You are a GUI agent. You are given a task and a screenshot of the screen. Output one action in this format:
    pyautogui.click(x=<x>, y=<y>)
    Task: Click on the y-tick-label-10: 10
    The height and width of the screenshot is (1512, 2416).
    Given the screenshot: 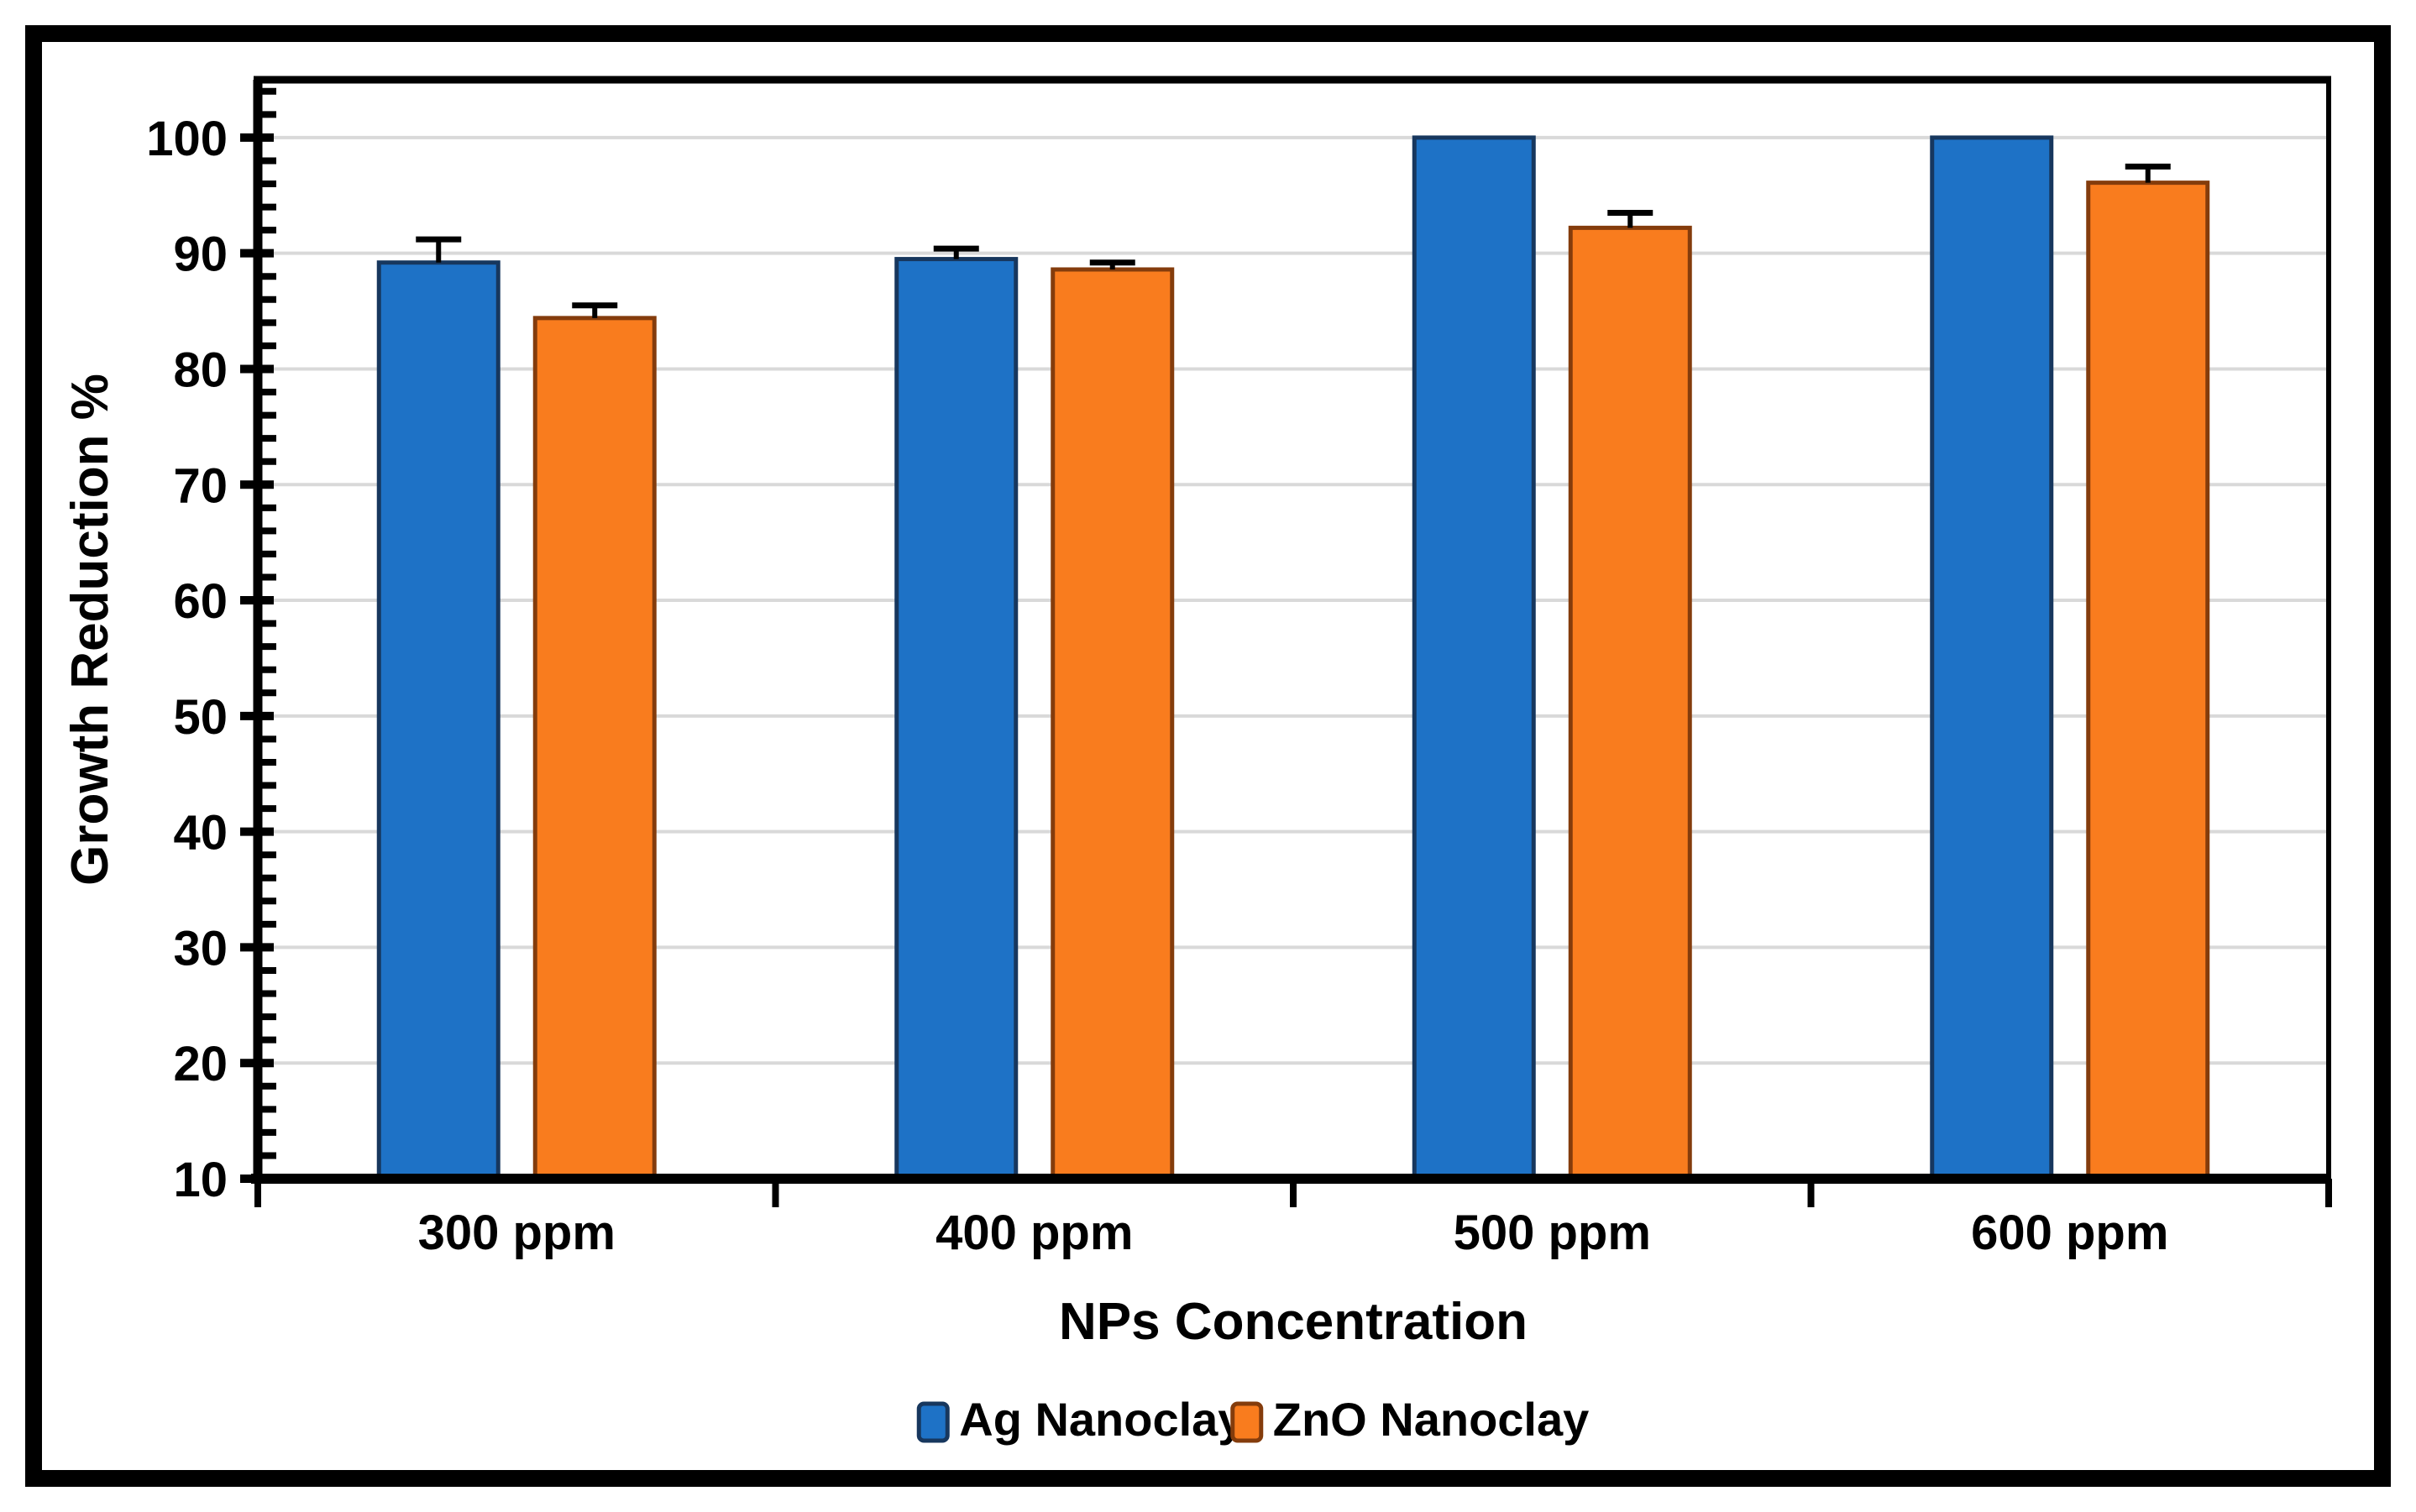 What is the action you would take?
    pyautogui.click(x=200, y=1180)
    